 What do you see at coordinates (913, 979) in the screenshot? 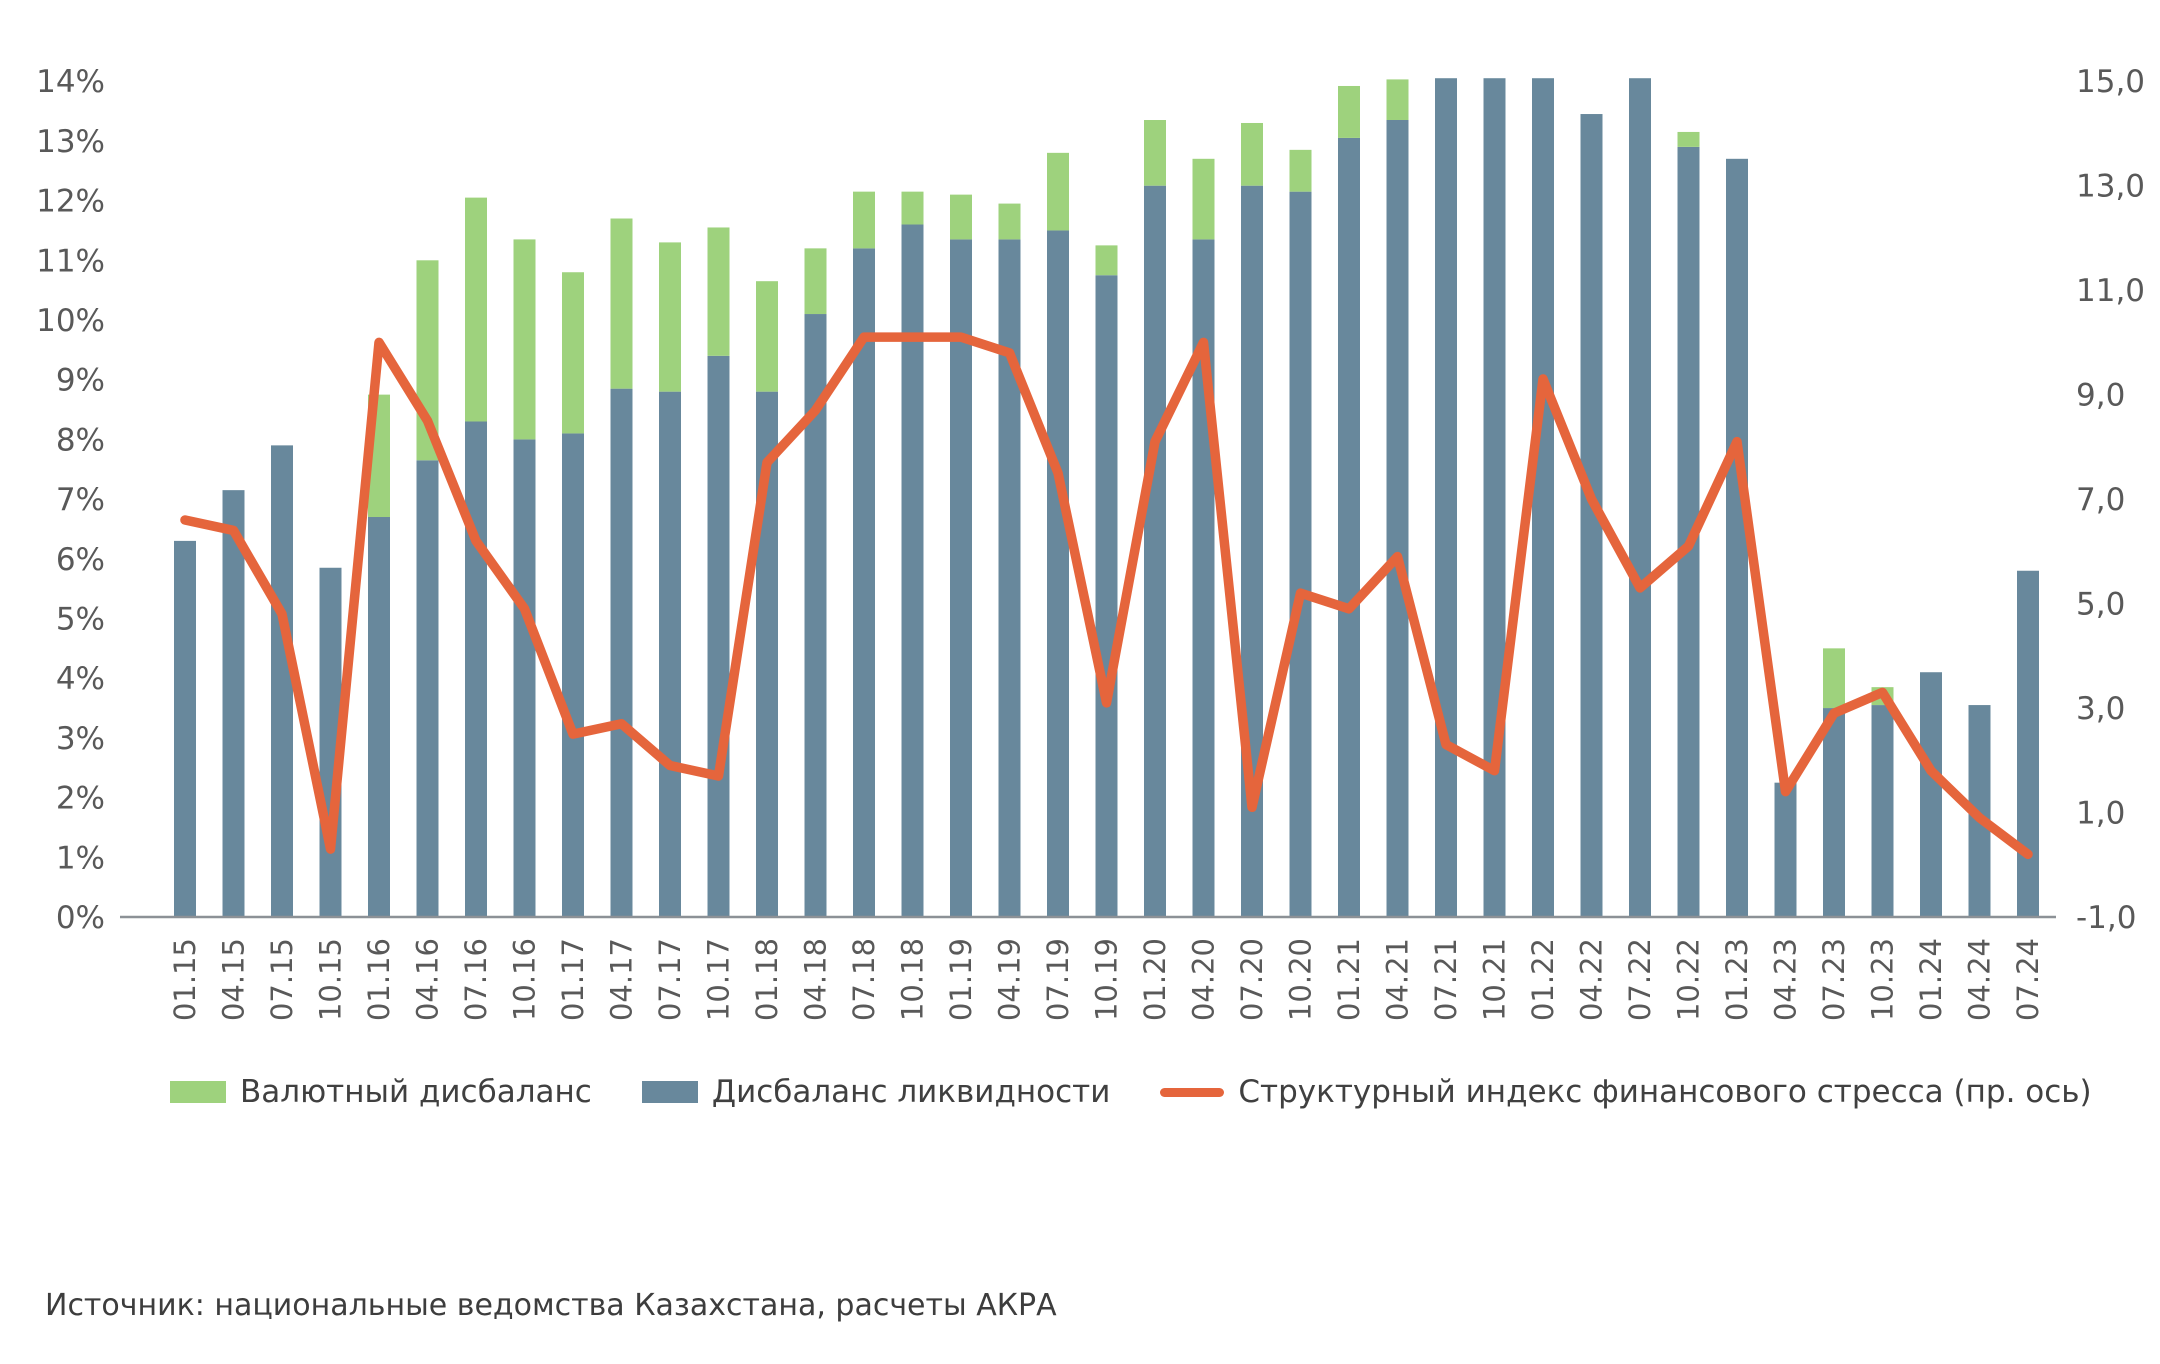
I see `x-axis-tick: 10.18` at bounding box center [913, 979].